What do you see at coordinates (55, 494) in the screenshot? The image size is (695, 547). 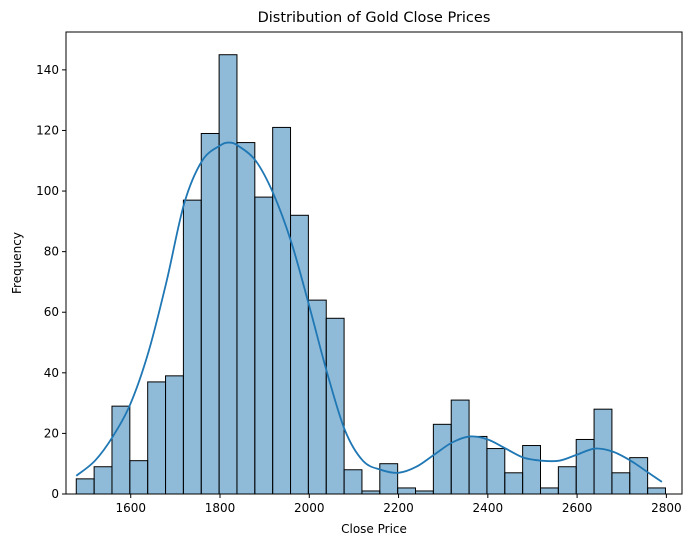 I see `y-tick-label: 0` at bounding box center [55, 494].